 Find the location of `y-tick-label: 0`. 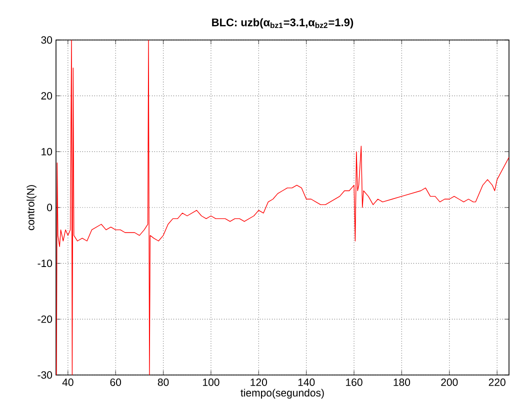

y-tick-label: 0 is located at coordinates (49, 208).